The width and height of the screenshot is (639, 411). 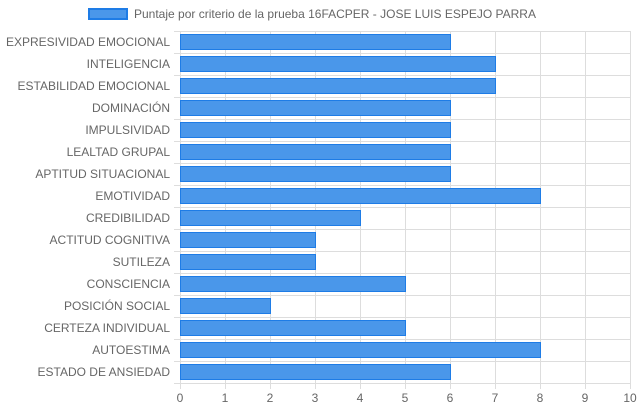 I want to click on category-label: INTELIGENCIA, so click(x=128, y=64).